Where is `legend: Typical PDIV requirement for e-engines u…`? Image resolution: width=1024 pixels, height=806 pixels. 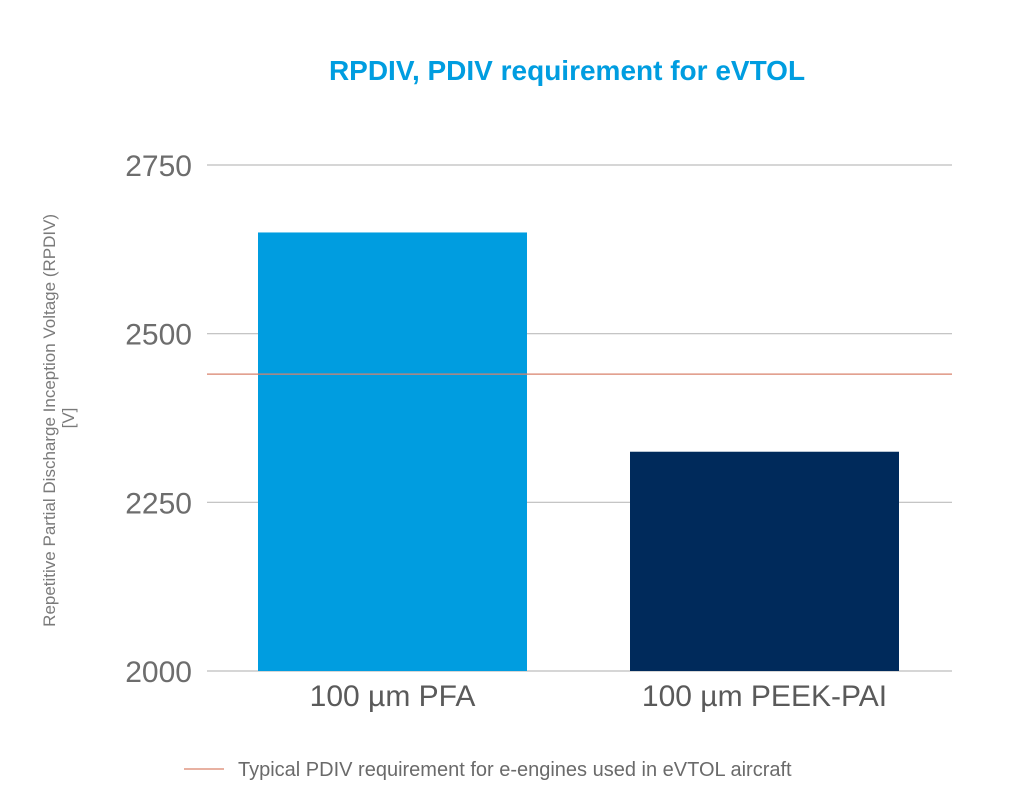
legend: Typical PDIV requirement for e-engines u… is located at coordinates (488, 770).